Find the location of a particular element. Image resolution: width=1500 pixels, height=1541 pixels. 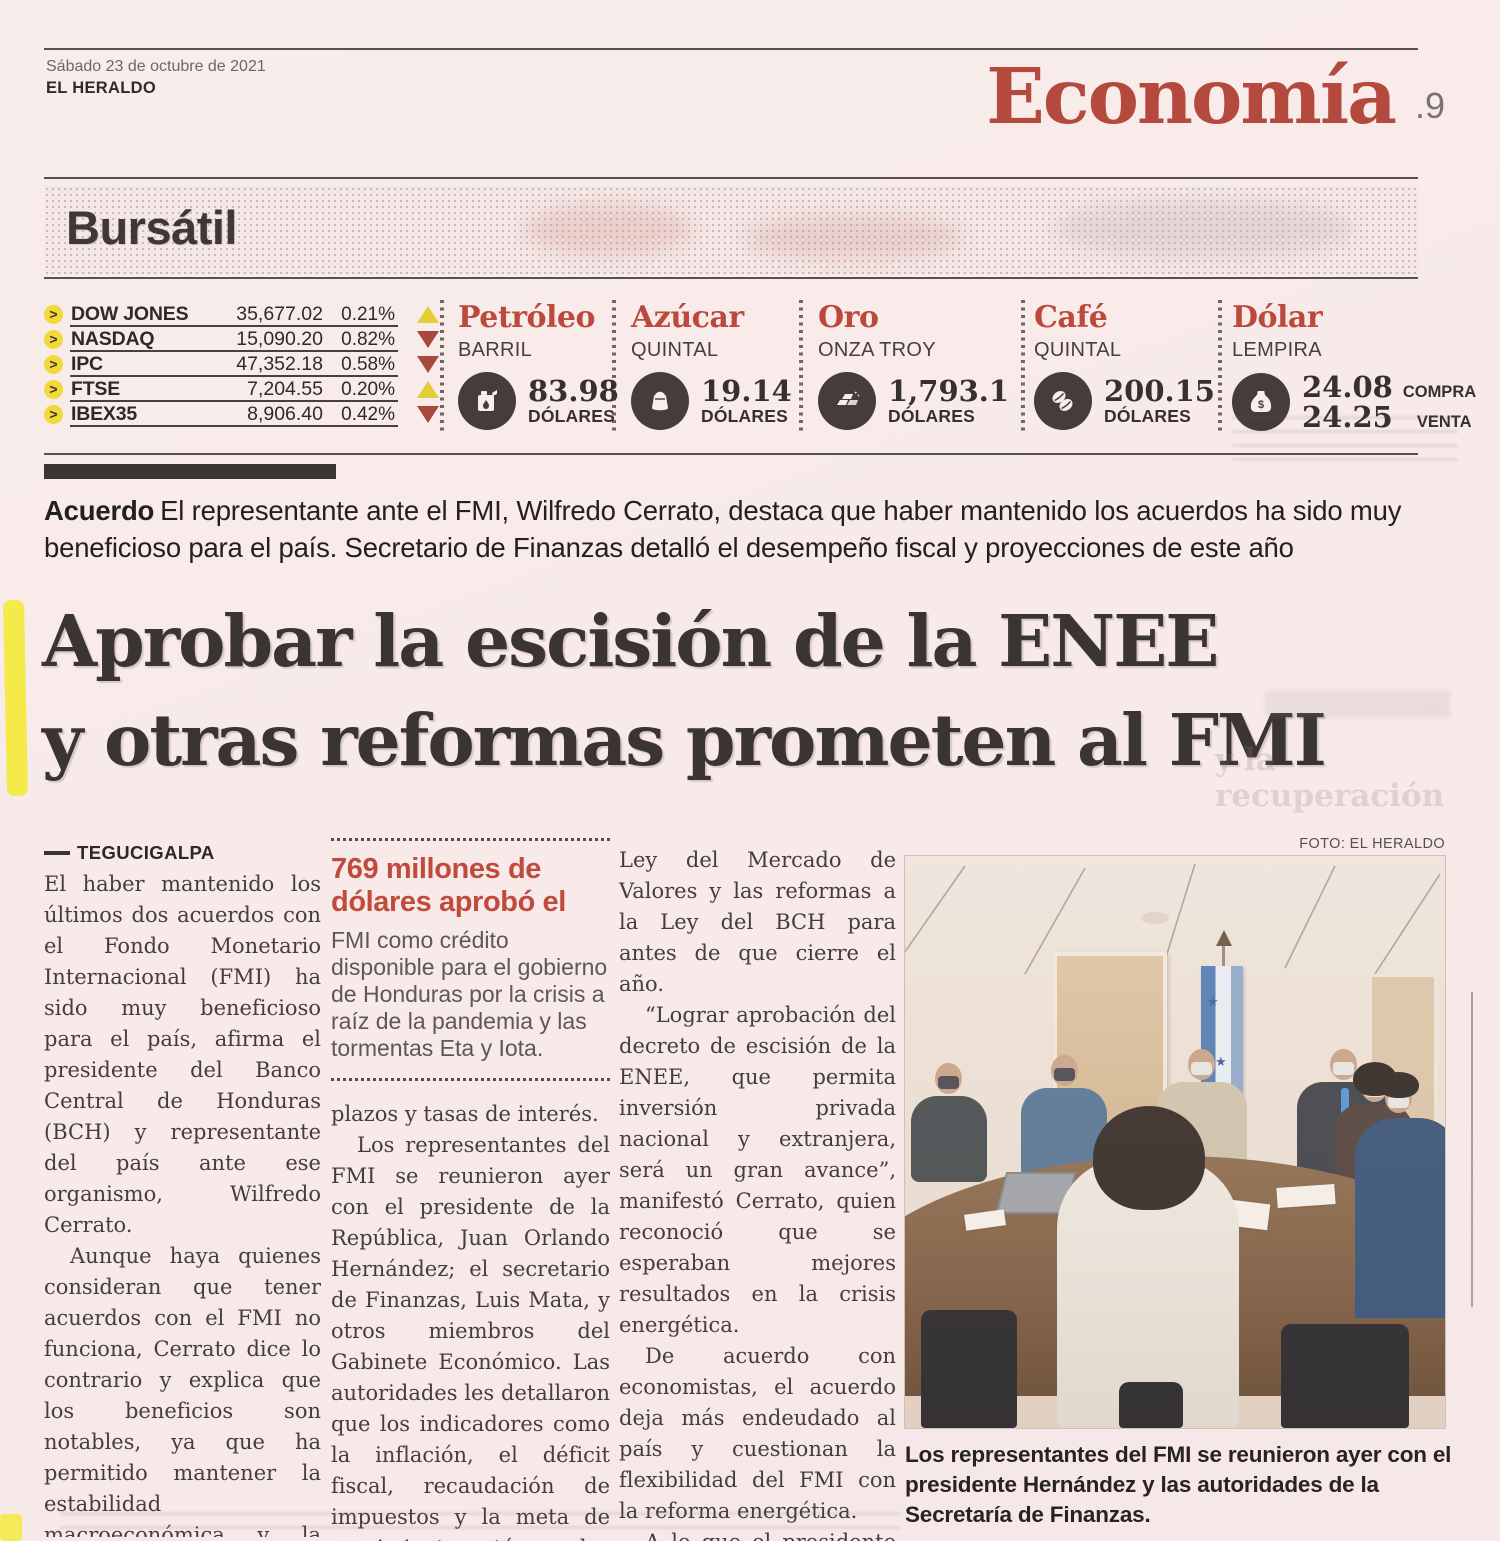

commodity-value: 83.98 is located at coordinates (573, 390).